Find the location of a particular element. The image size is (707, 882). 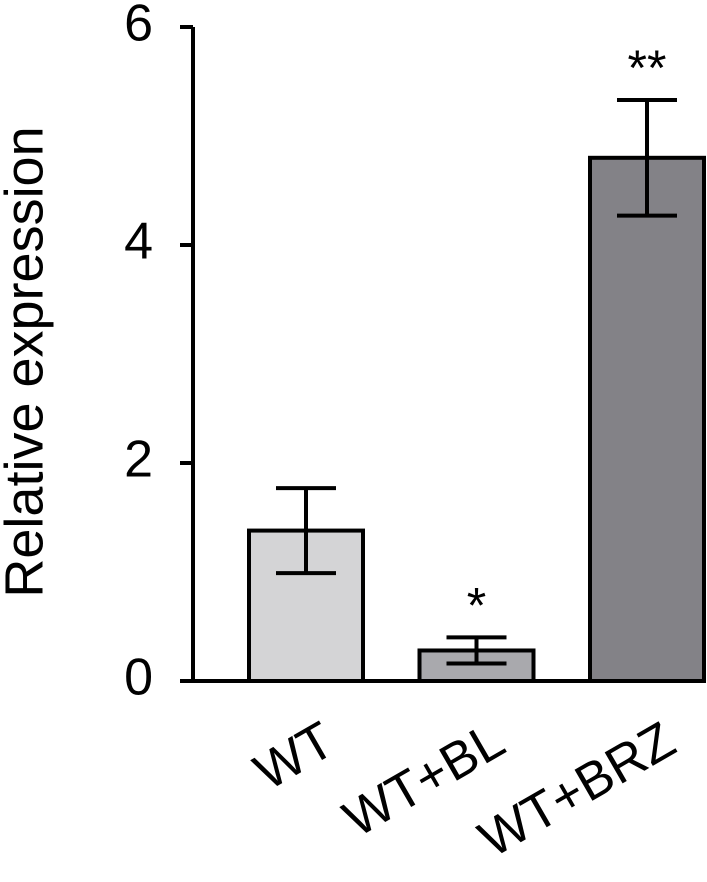

x-tick-label: WT is located at coordinates (294, 756).